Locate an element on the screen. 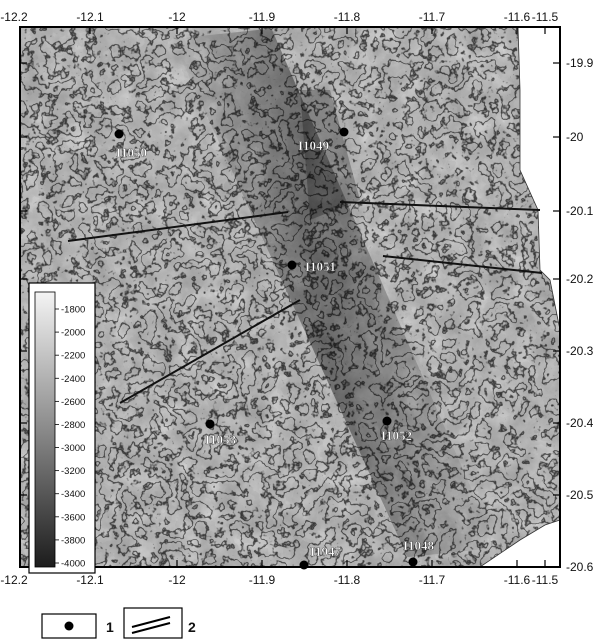  station-label: I1051 is located at coordinates (320, 266).